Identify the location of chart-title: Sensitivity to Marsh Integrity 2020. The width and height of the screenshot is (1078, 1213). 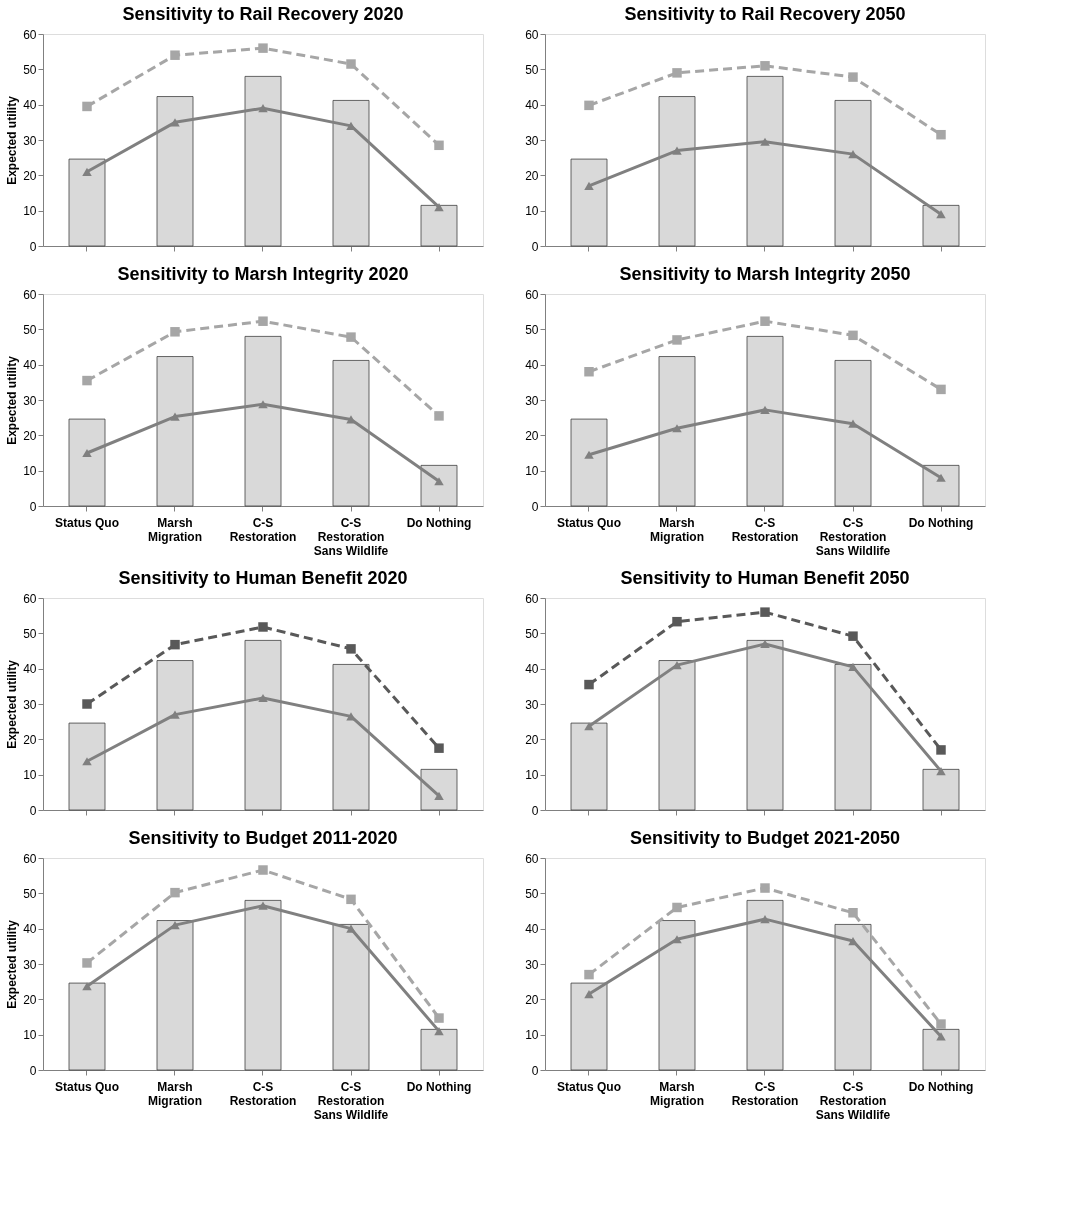
(263, 274).